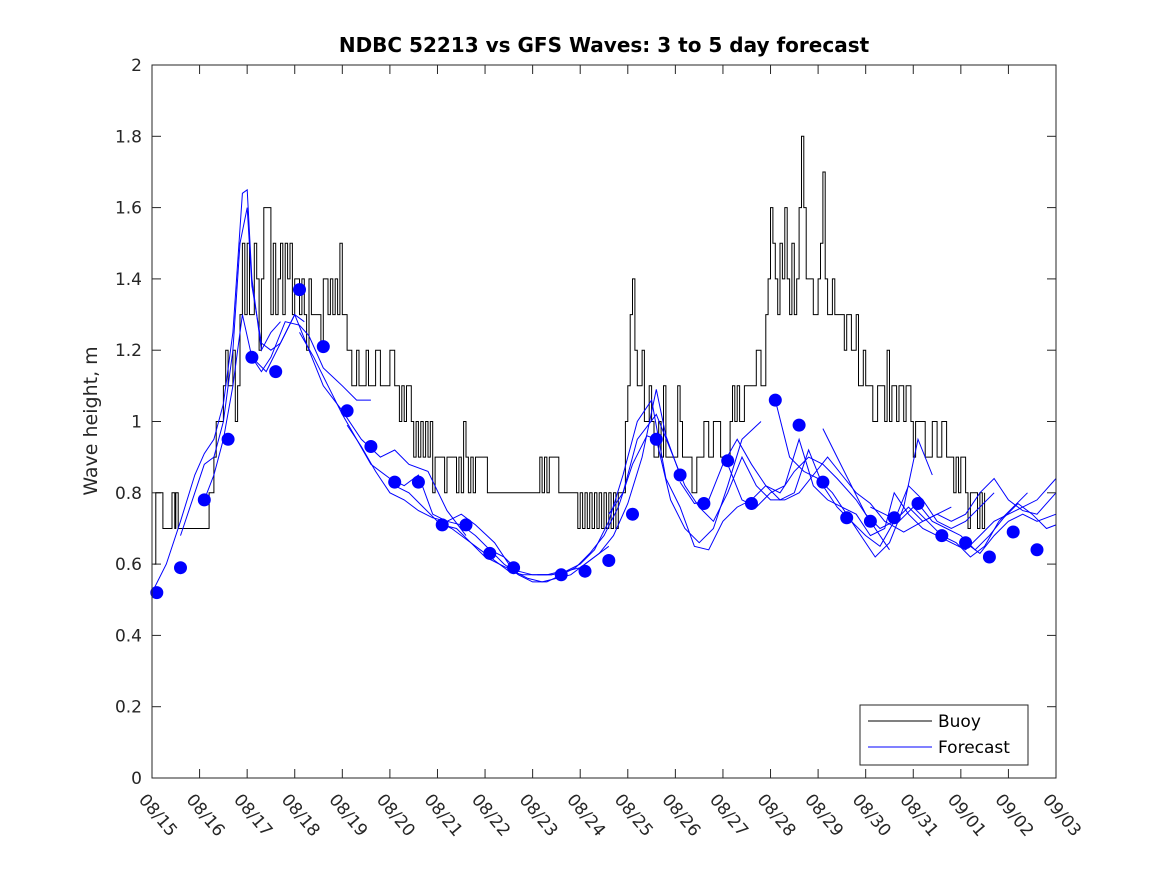 The width and height of the screenshot is (1167, 875). I want to click on legend-forecast-label: Forecast, so click(974, 748).